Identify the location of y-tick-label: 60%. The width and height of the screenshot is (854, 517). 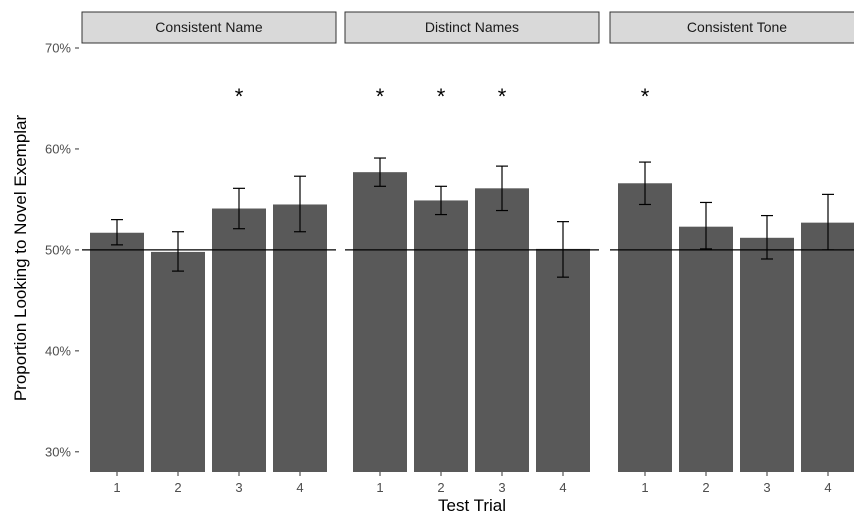
(58, 148).